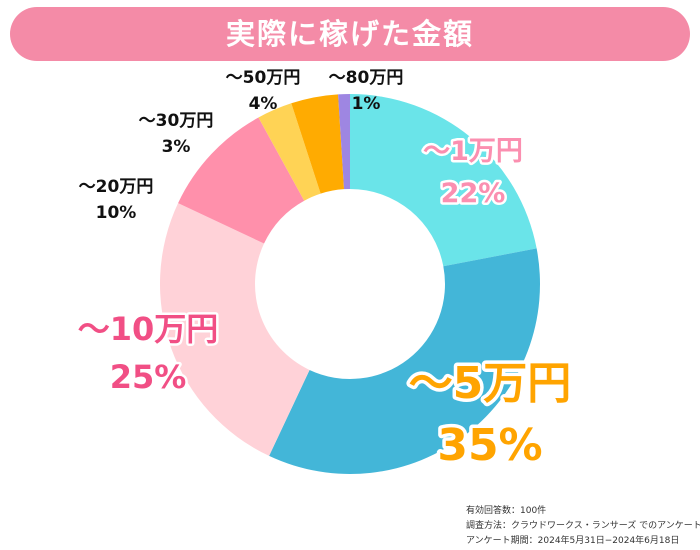  What do you see at coordinates (506, 511) in the screenshot?
I see `sample-size-note: 有効回答数：100件` at bounding box center [506, 511].